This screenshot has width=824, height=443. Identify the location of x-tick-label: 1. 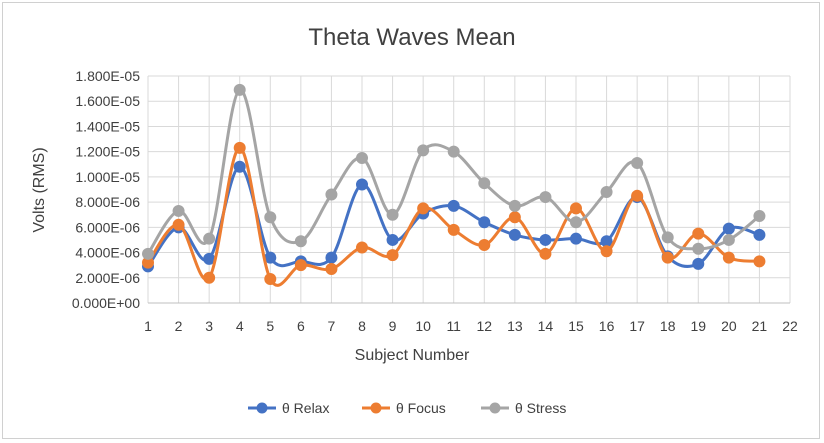
(148, 326).